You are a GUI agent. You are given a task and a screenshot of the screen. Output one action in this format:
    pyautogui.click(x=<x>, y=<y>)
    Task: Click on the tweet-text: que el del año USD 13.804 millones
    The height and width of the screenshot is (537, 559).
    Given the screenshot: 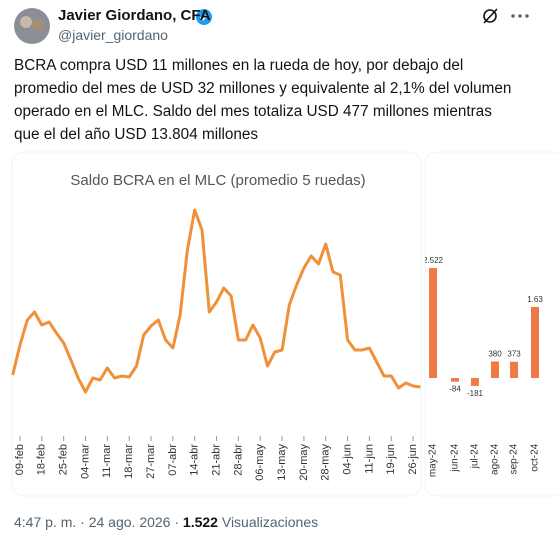 What is the action you would take?
    pyautogui.click(x=136, y=134)
    